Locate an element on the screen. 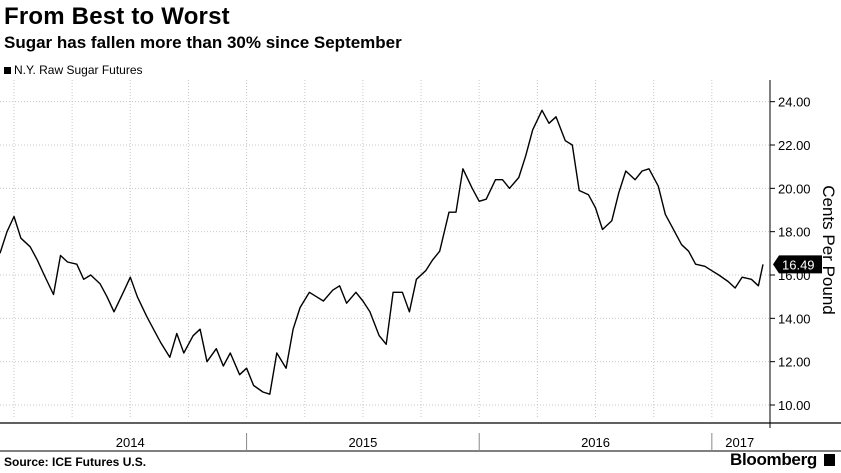 The image size is (841, 473). legend-label: N.Y. Raw Sugar Futures is located at coordinates (78, 70).